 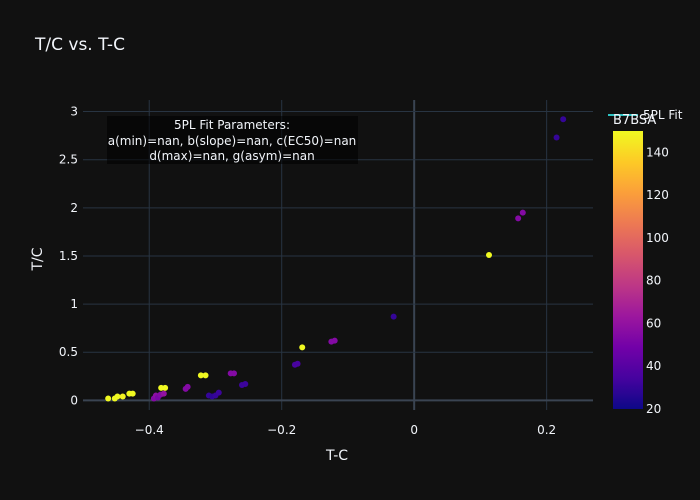 I want to click on y-tick-label: 2.5, so click(x=68, y=160).